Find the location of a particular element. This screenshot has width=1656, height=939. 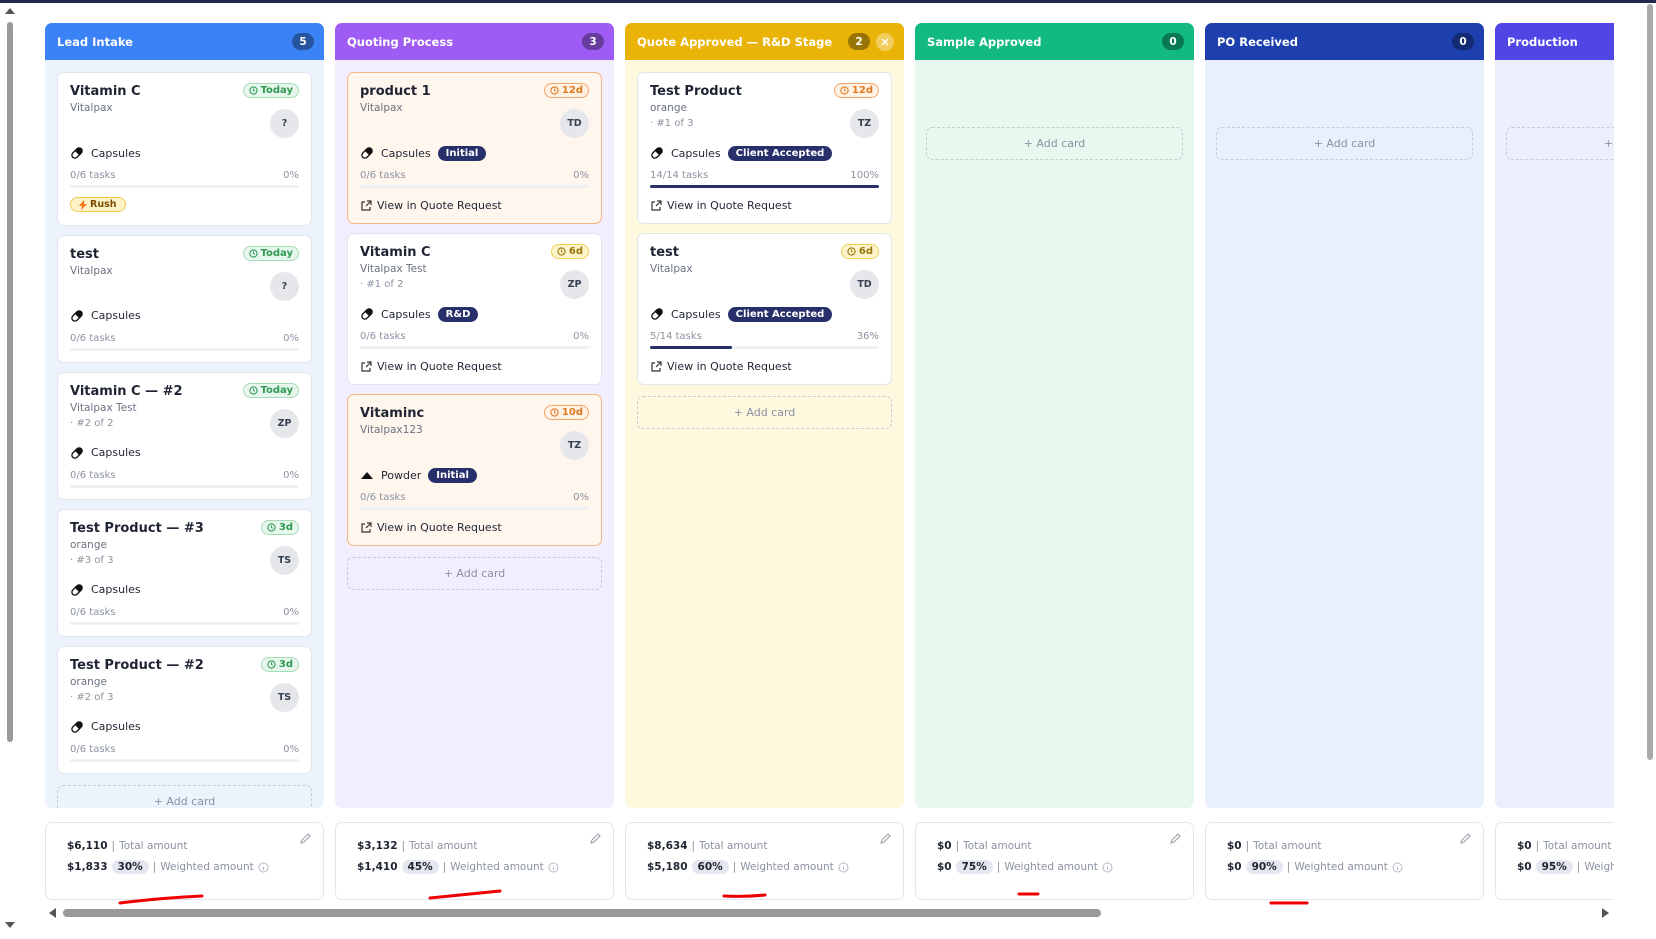

card-header: test Vitalpax 6d TD is located at coordinates (764, 274).